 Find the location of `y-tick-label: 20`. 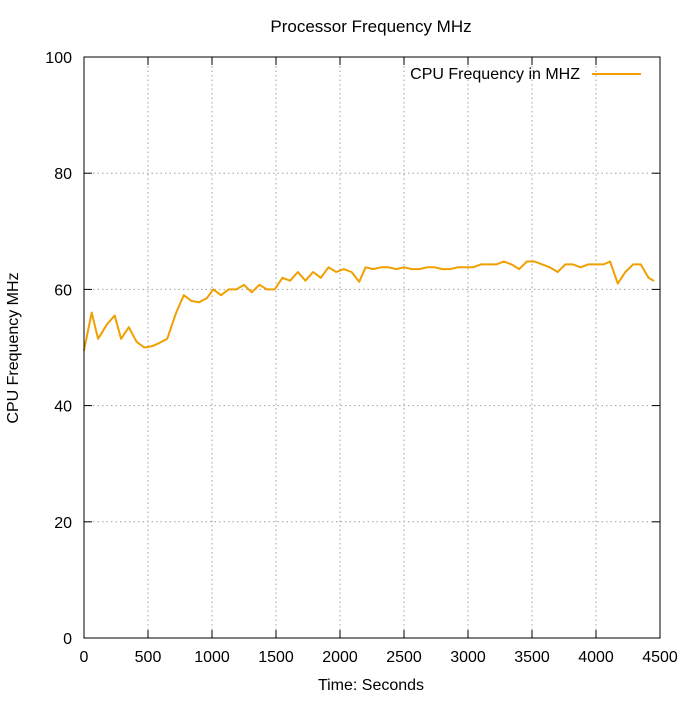

y-tick-label: 20 is located at coordinates (63, 523).